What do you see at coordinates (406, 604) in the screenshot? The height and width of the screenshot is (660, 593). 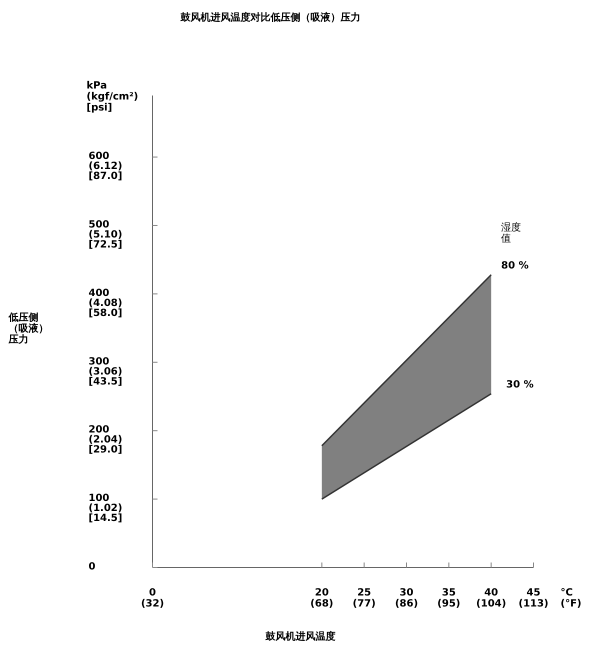 I see `x2-tick-label: (86)` at bounding box center [406, 604].